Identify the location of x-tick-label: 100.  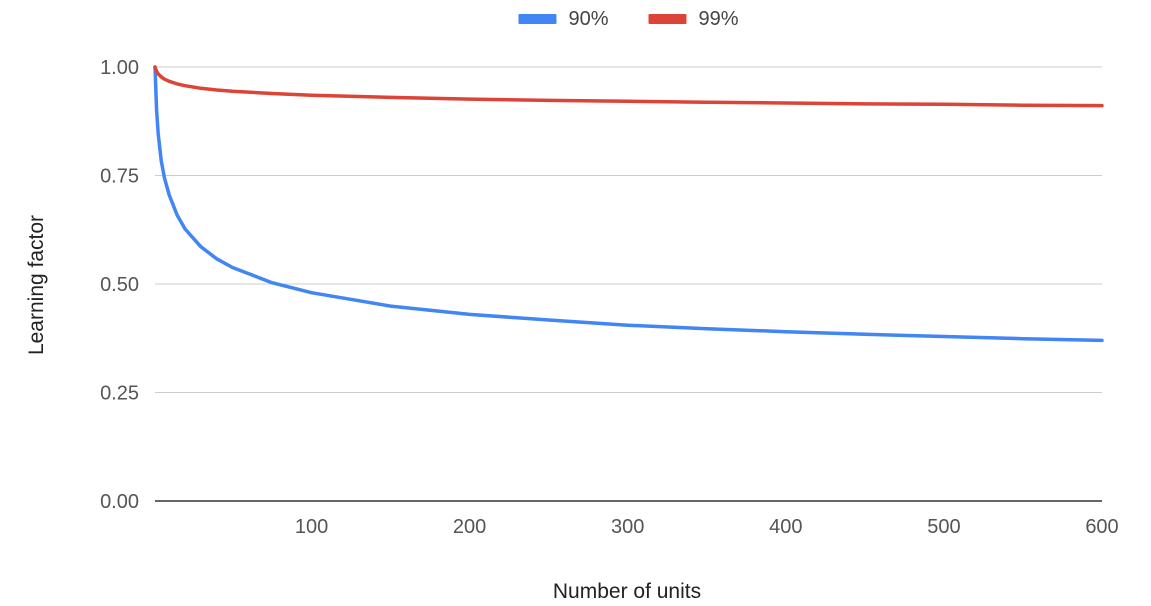
(311, 527).